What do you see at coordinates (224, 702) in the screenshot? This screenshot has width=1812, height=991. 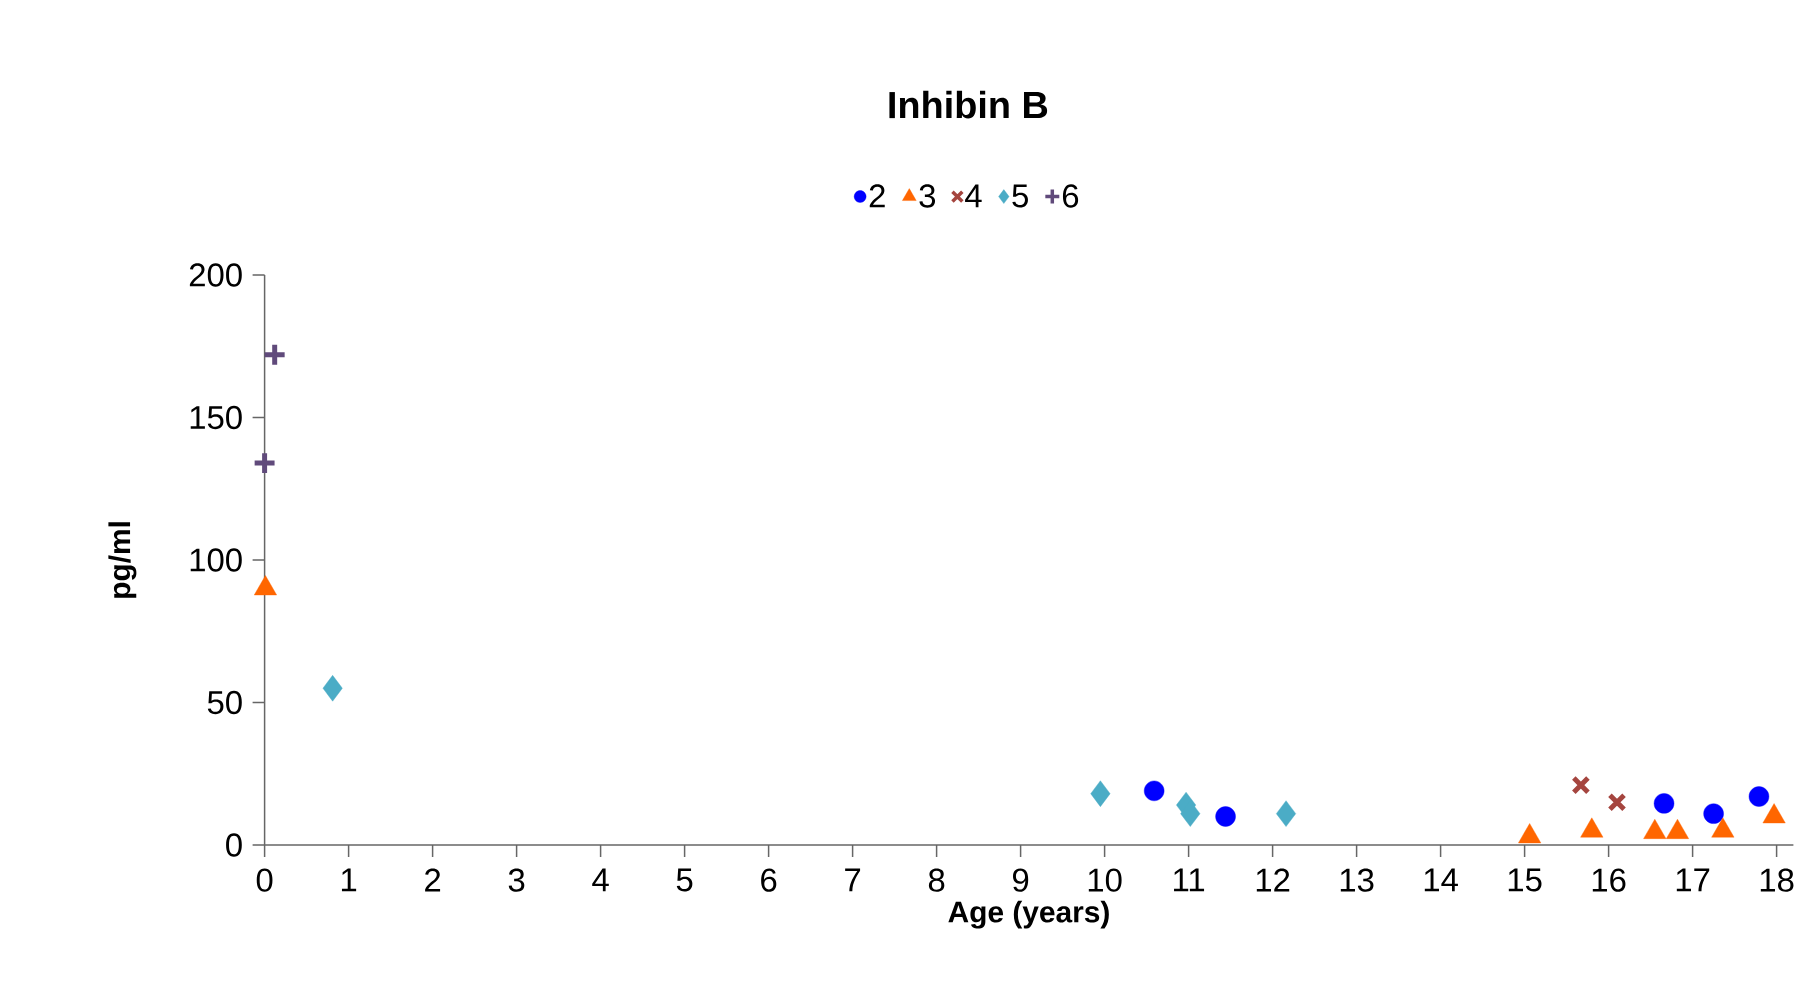 I see `y-tick-label: 50` at bounding box center [224, 702].